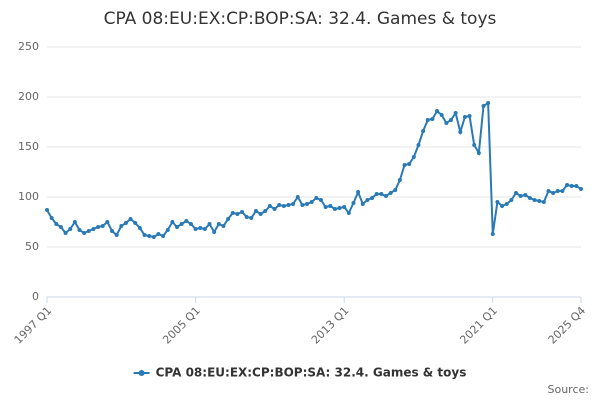 This screenshot has height=400, width=600. I want to click on y-tick-label: 100, so click(28, 196).